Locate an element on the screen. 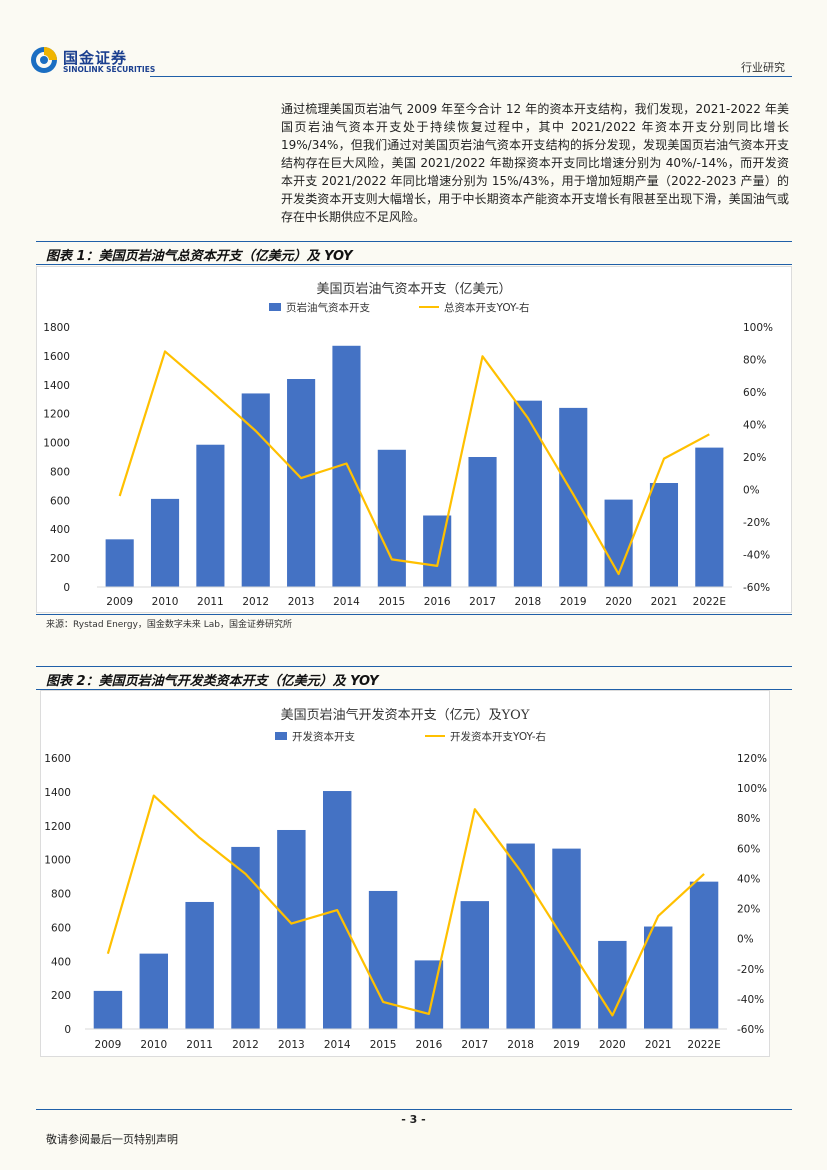 Image resolution: width=827 pixels, height=1170 pixels. figure1-title: 图表 1：美国页岩油气总资本开支（亿美元）及 YOY is located at coordinates (199, 256).